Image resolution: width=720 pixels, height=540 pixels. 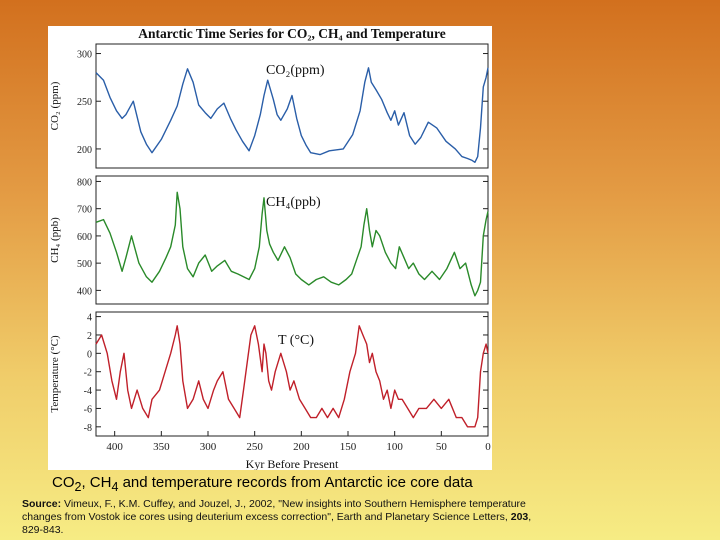 I want to click on x-tick-label: 350, so click(x=161, y=447).